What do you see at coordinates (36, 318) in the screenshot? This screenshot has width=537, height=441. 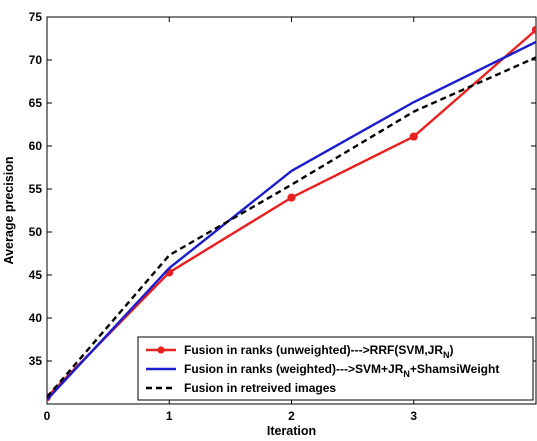 I see `y-tick-label: 40` at bounding box center [36, 318].